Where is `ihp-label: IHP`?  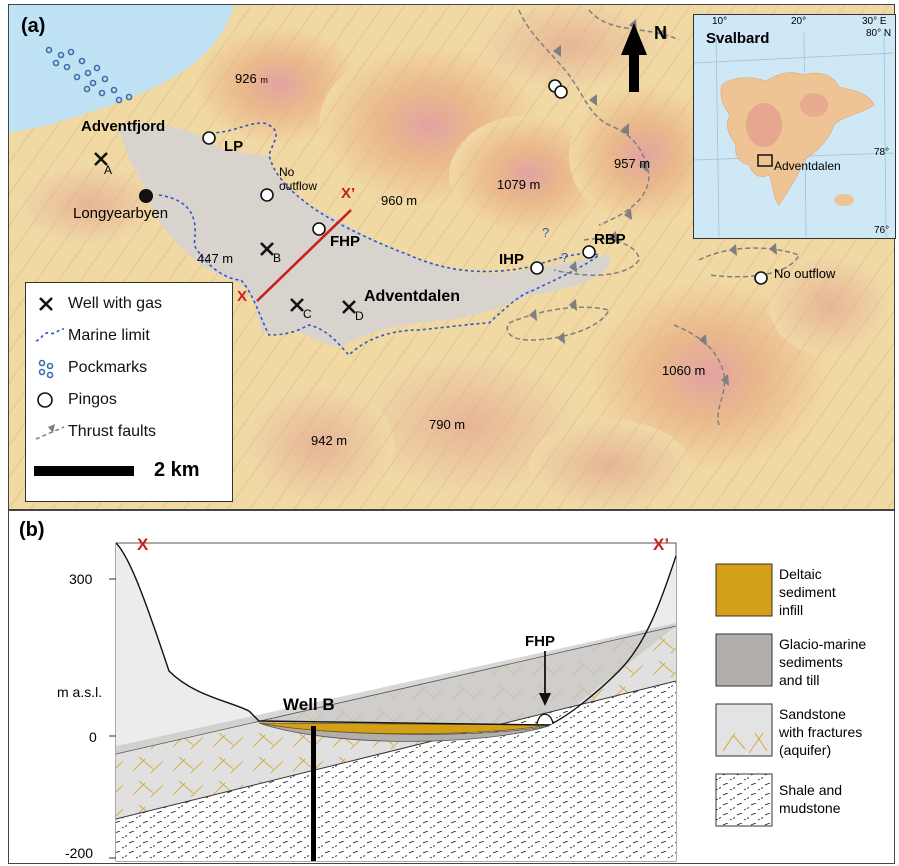 ihp-label: IHP is located at coordinates (512, 259).